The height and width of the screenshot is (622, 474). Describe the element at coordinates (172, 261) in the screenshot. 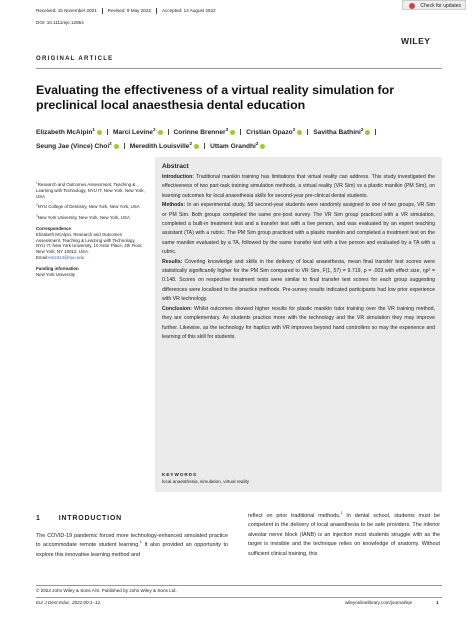

I see `abstract-label: Results:` at that location.